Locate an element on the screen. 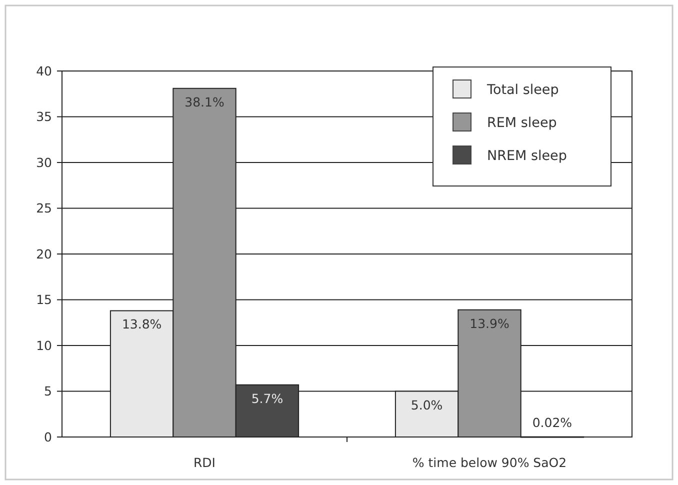 This screenshot has width=678, height=485. y-tick-label: 40 is located at coordinates (44, 70).